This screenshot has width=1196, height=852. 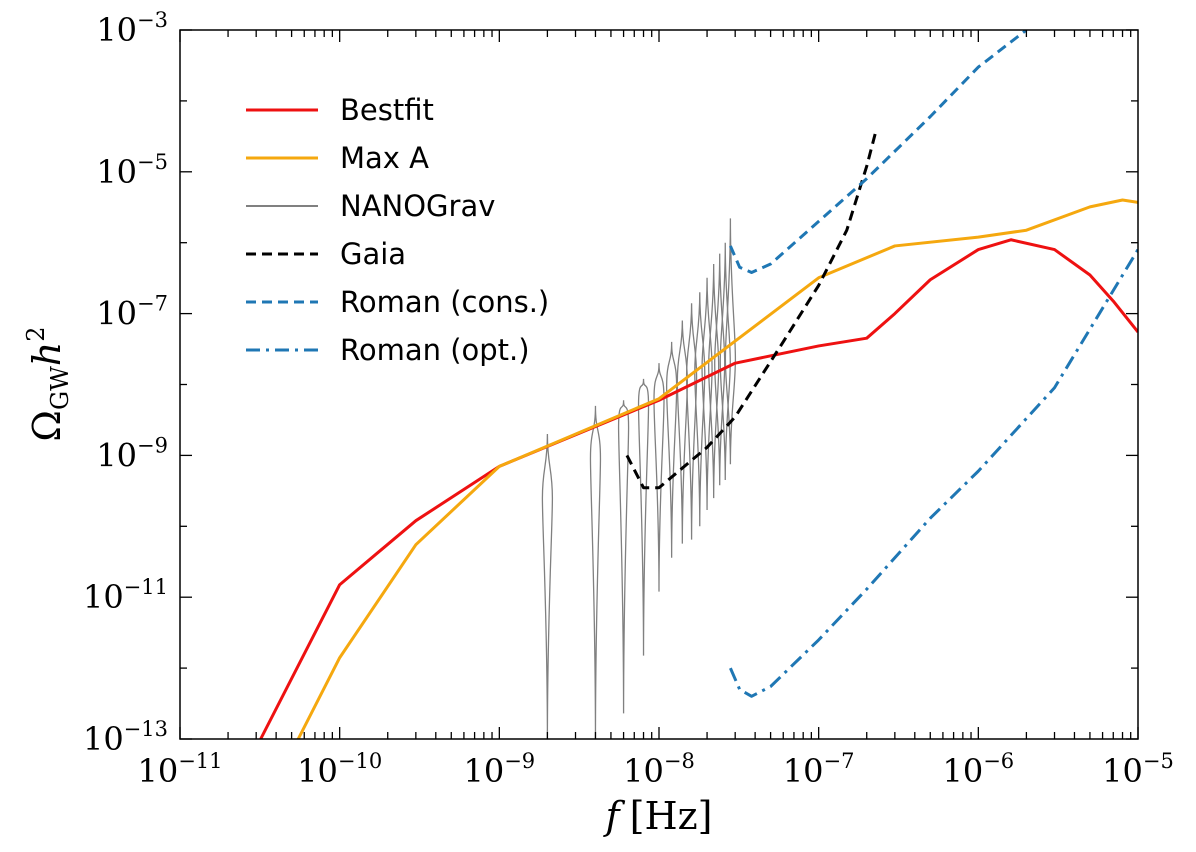 I want to click on x-tick-label: 10⁻⁸, so click(x=659, y=769).